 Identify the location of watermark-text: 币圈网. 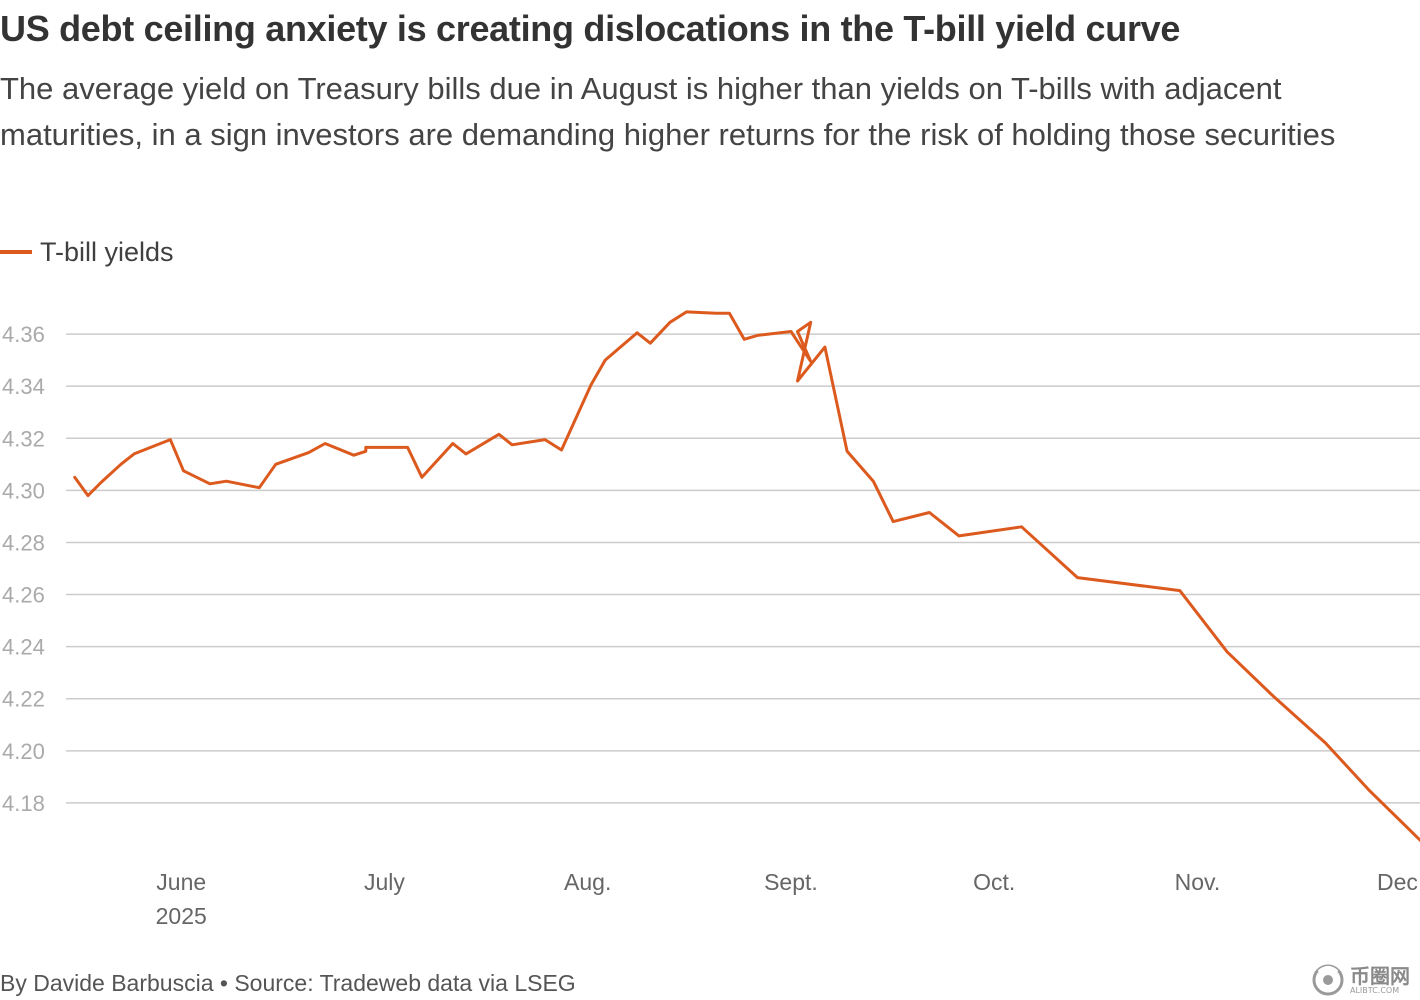
(1380, 976).